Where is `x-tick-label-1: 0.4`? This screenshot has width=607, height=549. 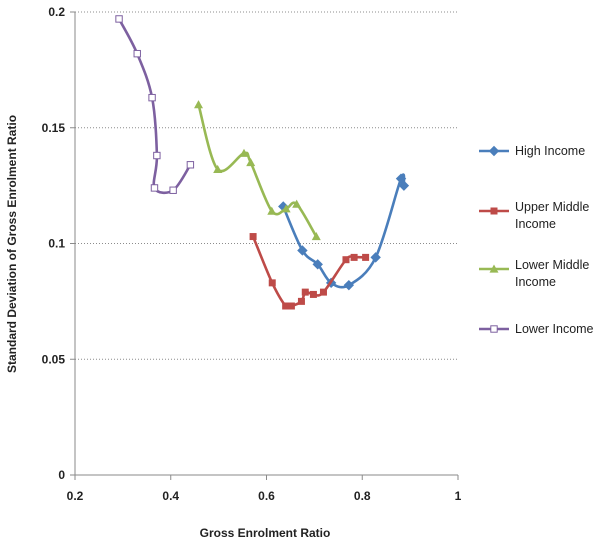 x-tick-label-1: 0.4 is located at coordinates (170, 496).